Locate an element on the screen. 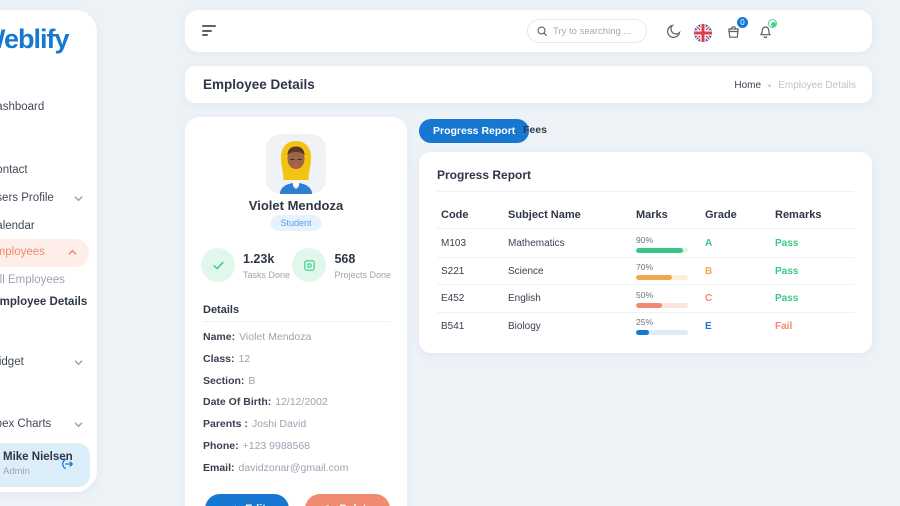 This screenshot has height=506, width=900. sidebar-user-role: Admin is located at coordinates (16, 471).